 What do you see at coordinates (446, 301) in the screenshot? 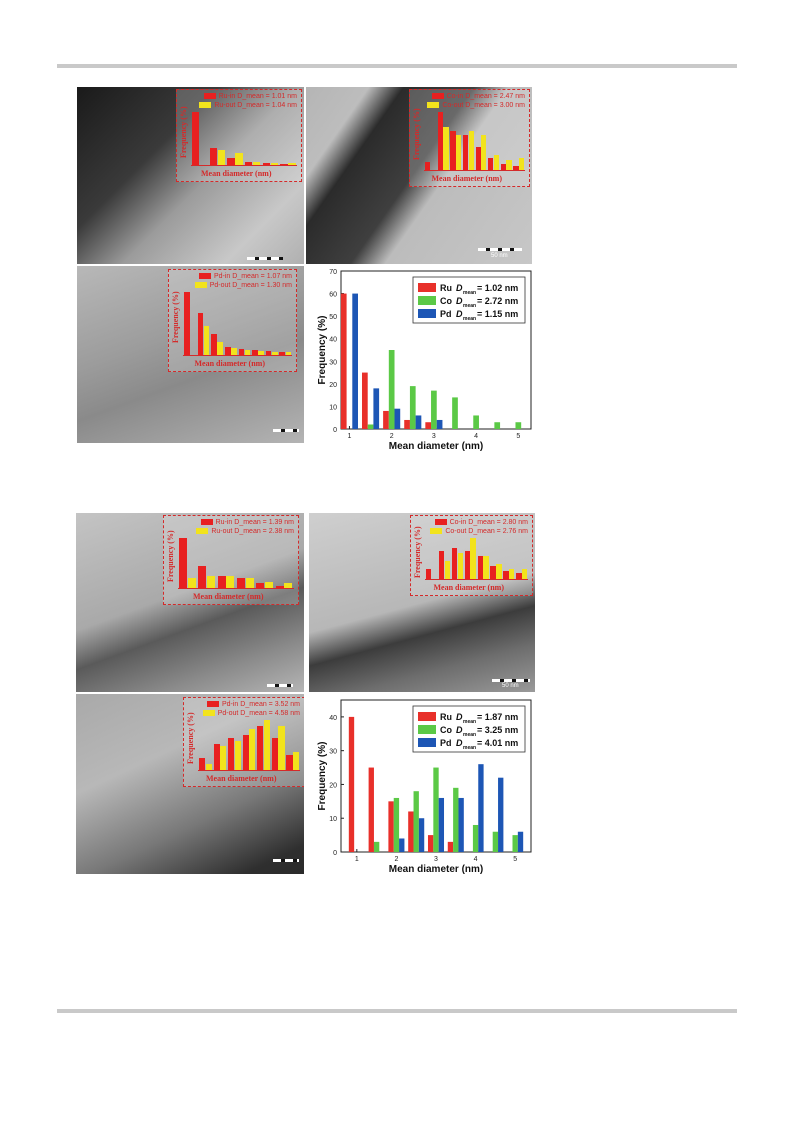
I see `legend-label: Co` at bounding box center [446, 301].